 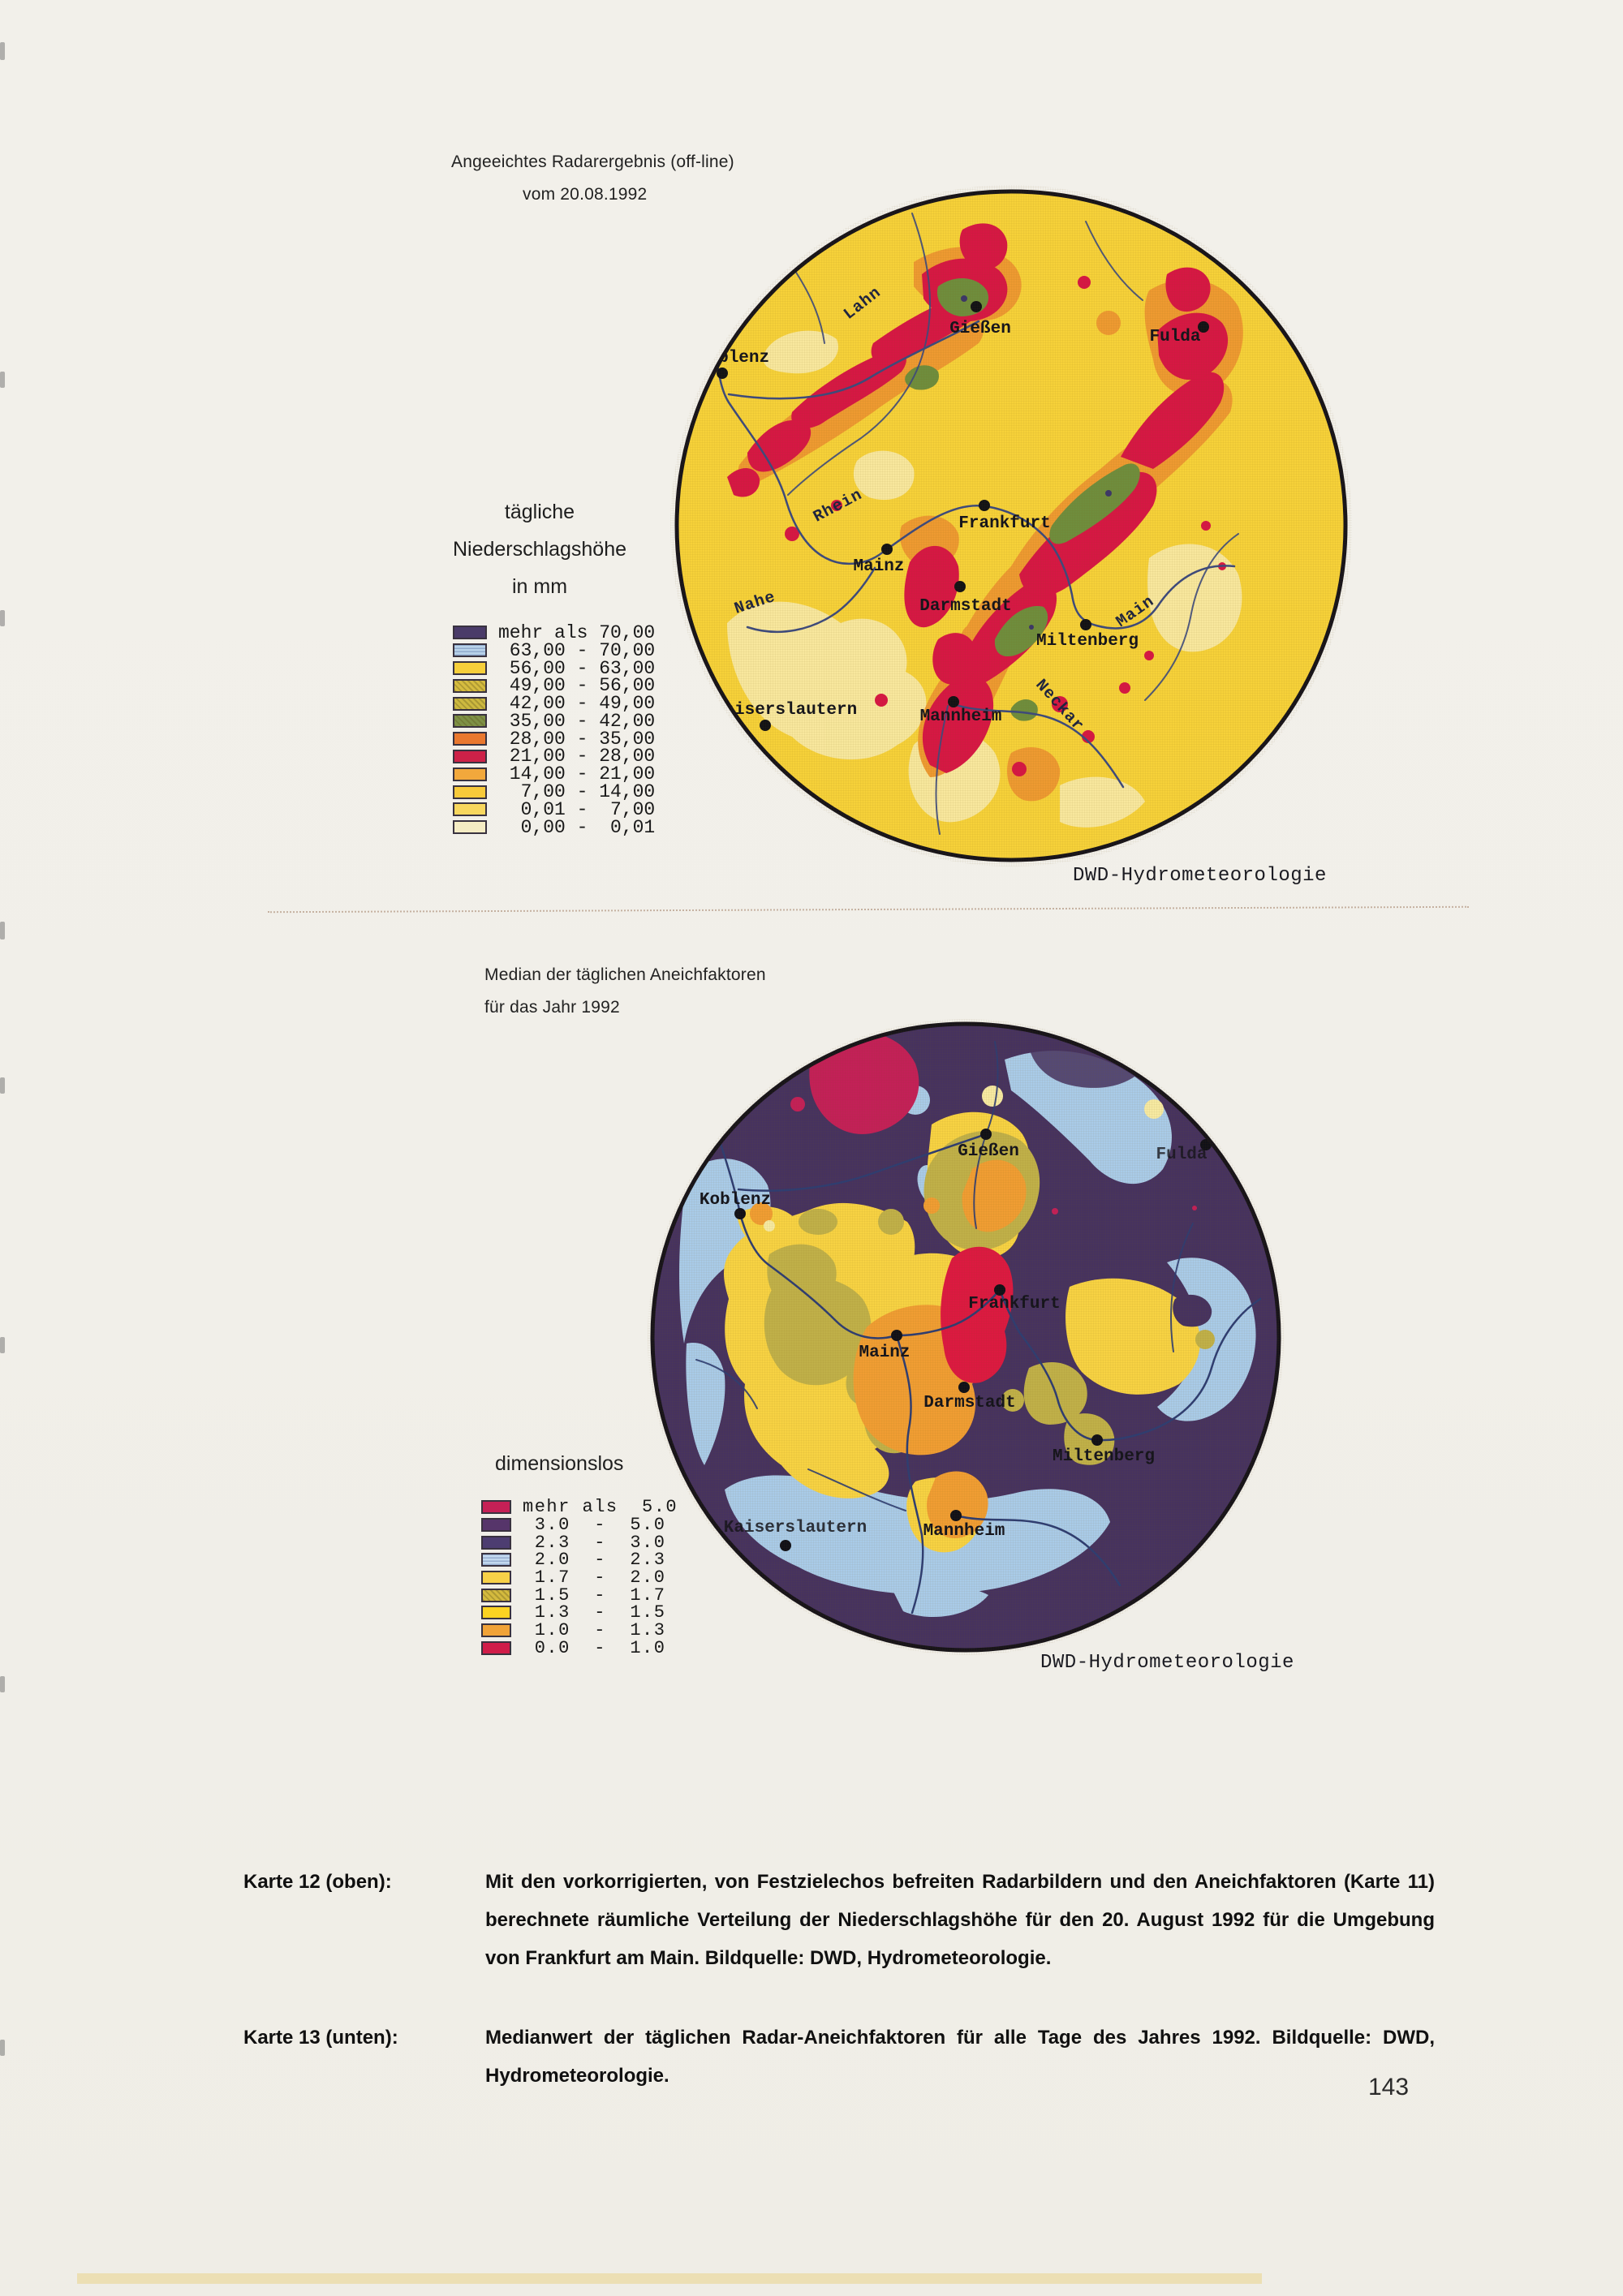 I want to click on legend-label: 2.3 - 3.0, so click(x=594, y=1542).